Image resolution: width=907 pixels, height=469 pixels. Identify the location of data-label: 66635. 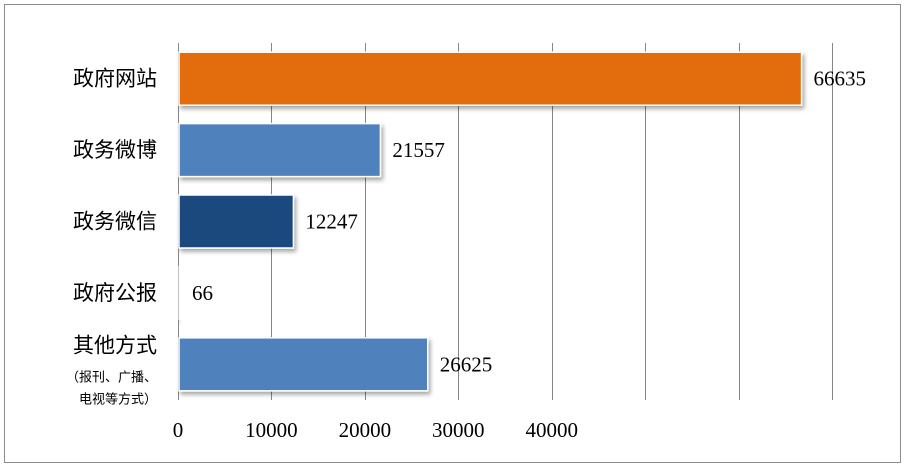
(840, 79).